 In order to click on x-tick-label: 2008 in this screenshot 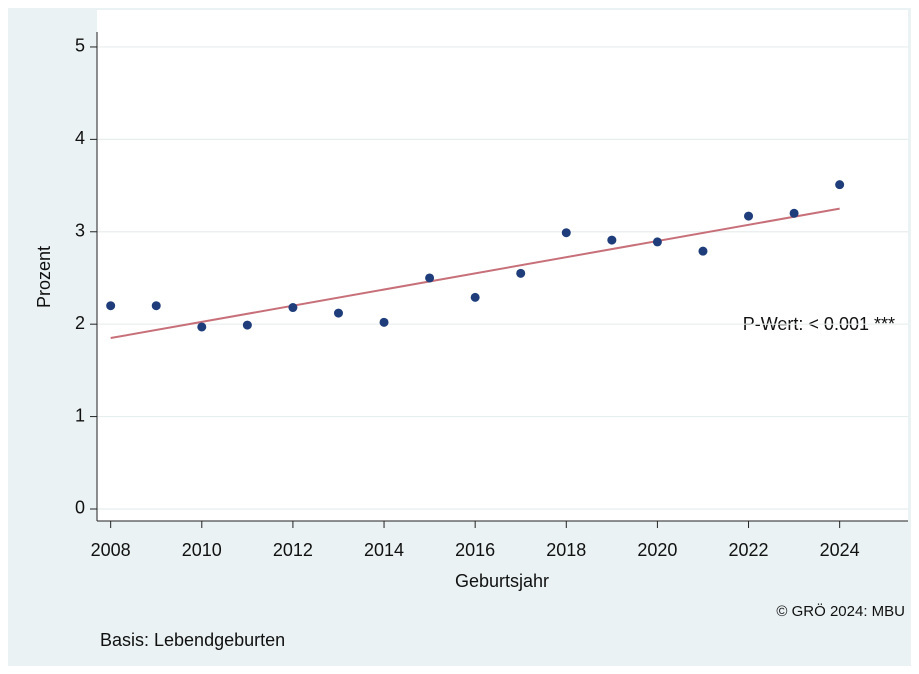, I will do `click(111, 550)`.